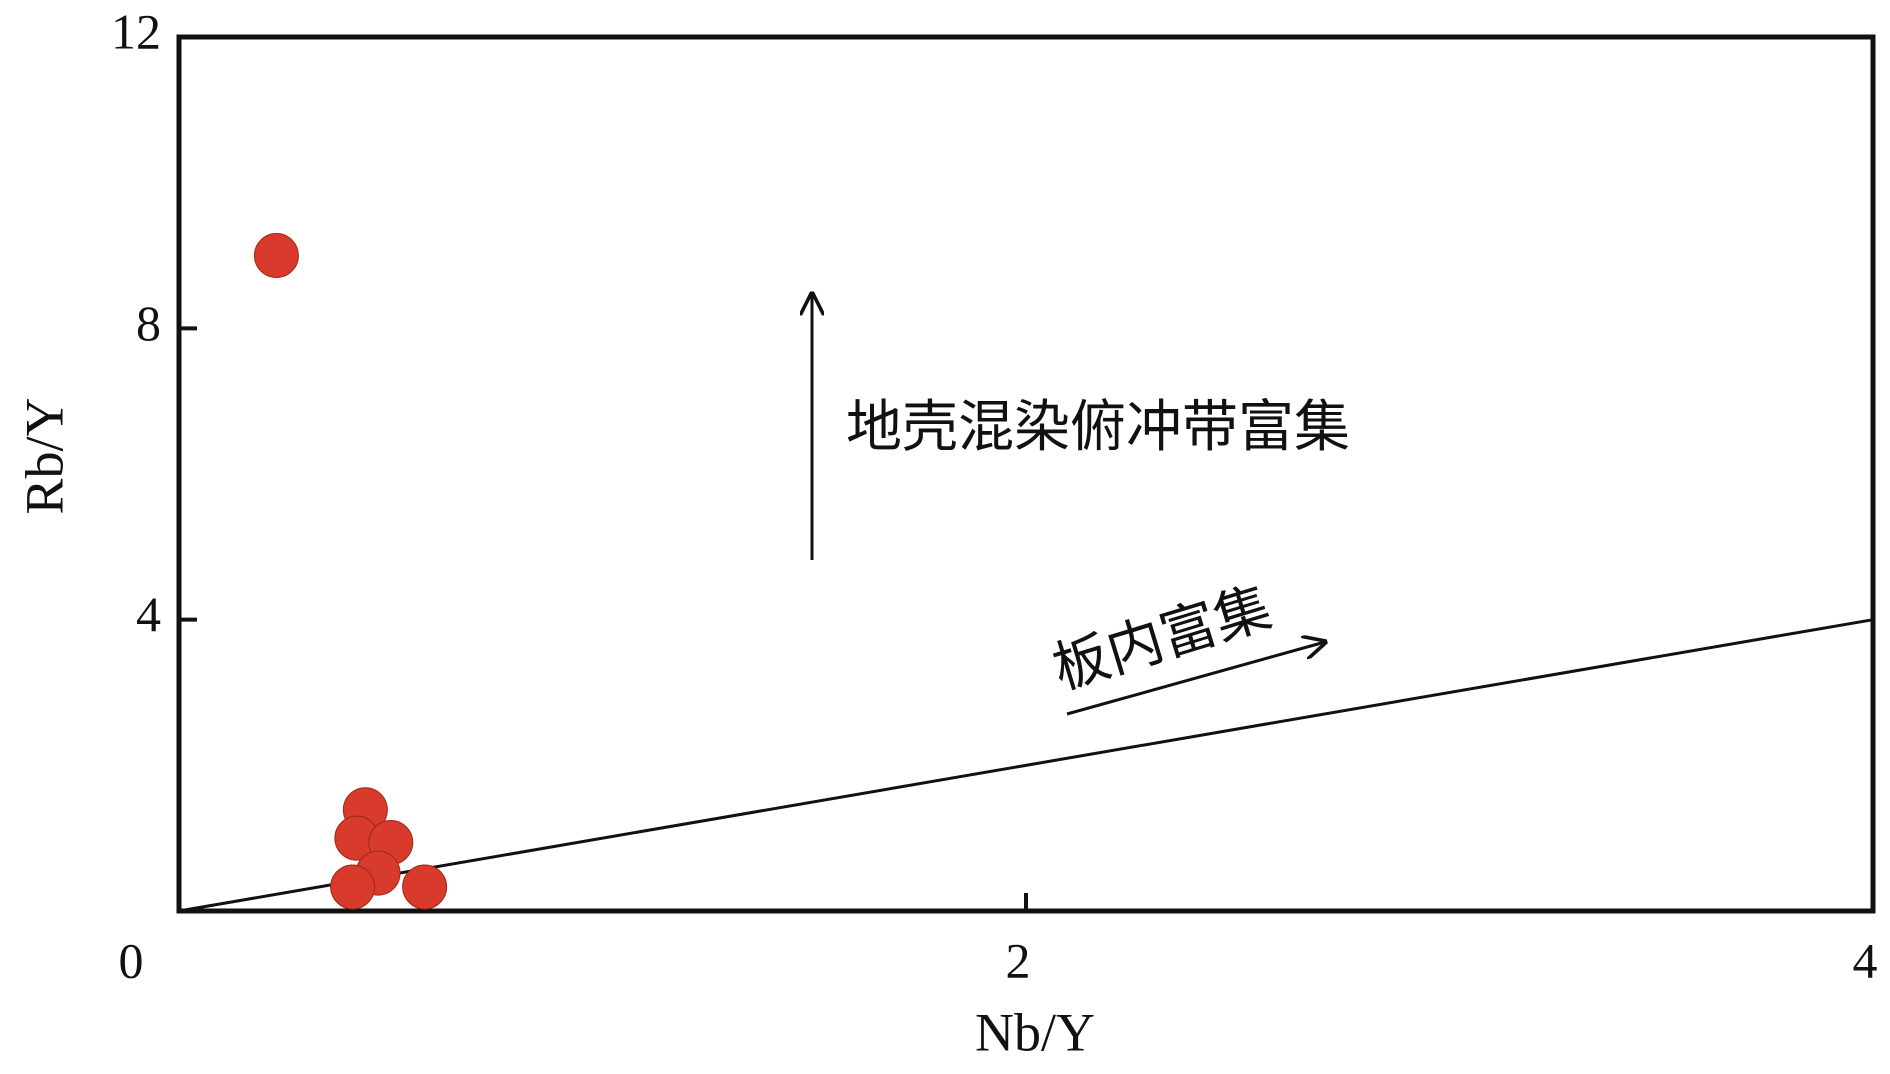  What do you see at coordinates (1018, 960) in the screenshot?
I see `x-tick-label: 2` at bounding box center [1018, 960].